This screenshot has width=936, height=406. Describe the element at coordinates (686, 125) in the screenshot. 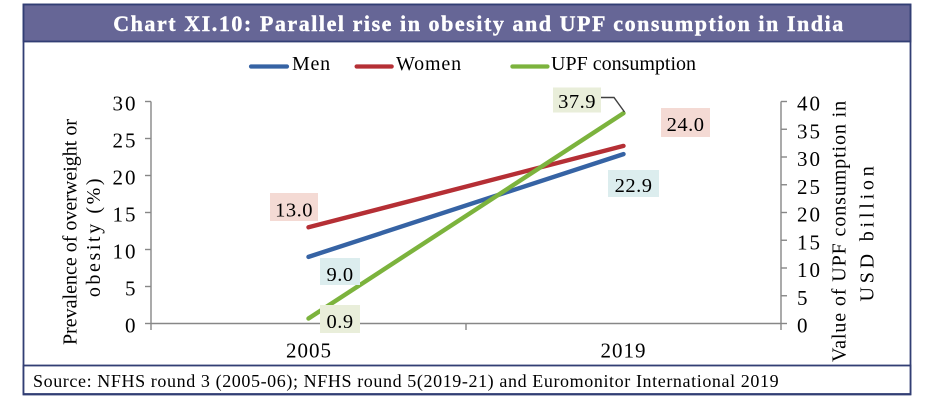

I see `svg-text: 24.0` at that location.